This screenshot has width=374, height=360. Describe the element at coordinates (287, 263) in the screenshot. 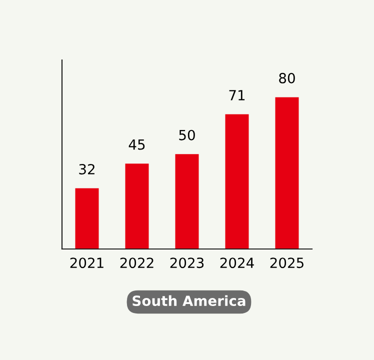

I see `x-tick-label: 2025` at that location.